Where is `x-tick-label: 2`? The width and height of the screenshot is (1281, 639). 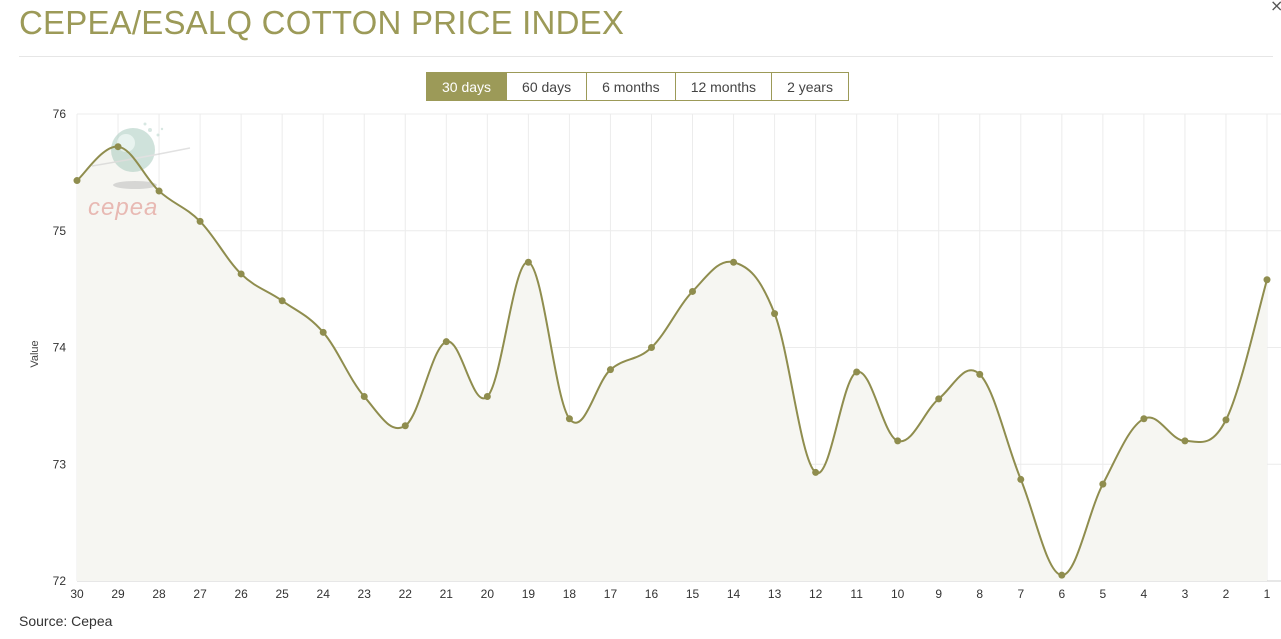
x-tick-label: 2 is located at coordinates (1226, 594).